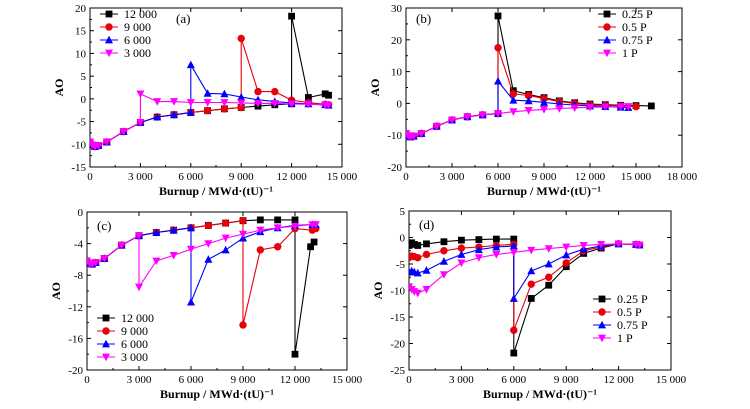 The width and height of the screenshot is (750, 409). Describe the element at coordinates (526, 296) in the screenshot. I see `data-area-d` at that location.